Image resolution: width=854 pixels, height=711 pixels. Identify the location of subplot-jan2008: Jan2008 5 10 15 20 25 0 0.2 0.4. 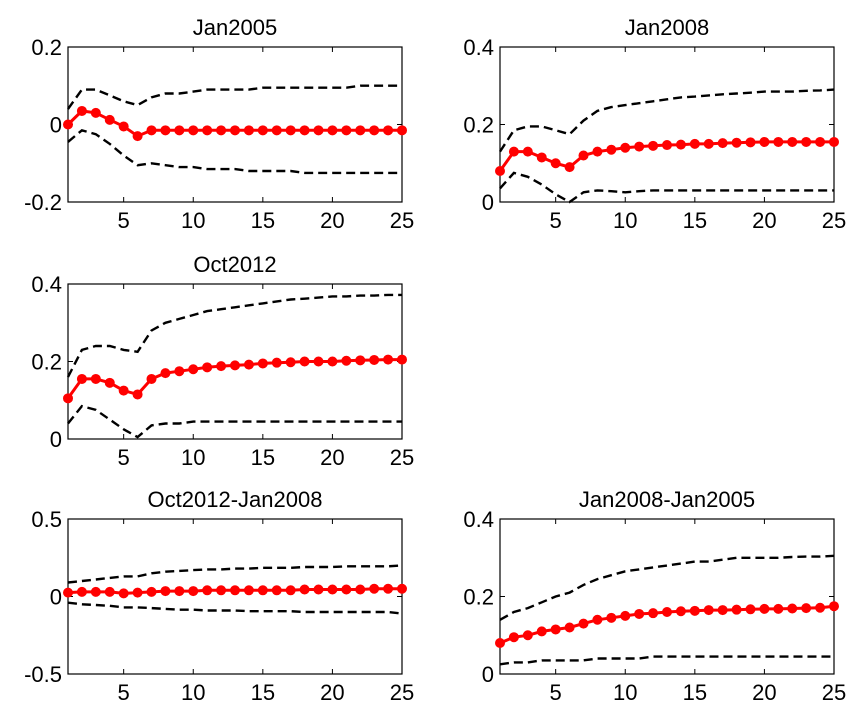
(654, 124).